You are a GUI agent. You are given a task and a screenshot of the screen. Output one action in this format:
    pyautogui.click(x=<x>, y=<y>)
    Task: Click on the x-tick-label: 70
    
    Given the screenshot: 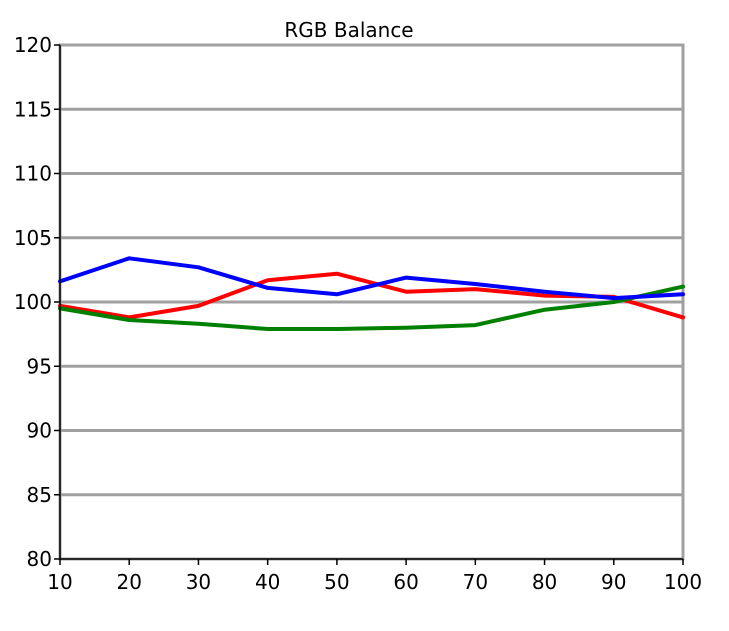 What is the action you would take?
    pyautogui.click(x=475, y=582)
    